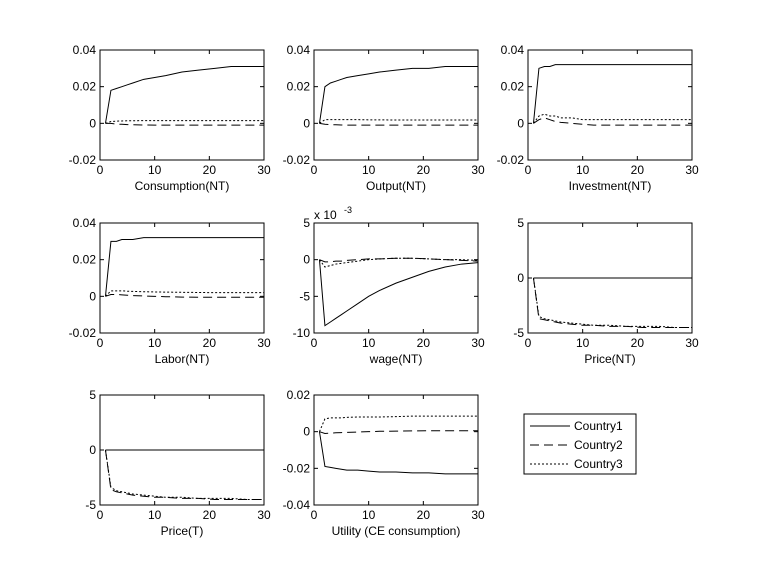 This screenshot has height=576, width=768. Describe the element at coordinates (182, 531) in the screenshot. I see `x-axis-label: Price(T)` at that location.